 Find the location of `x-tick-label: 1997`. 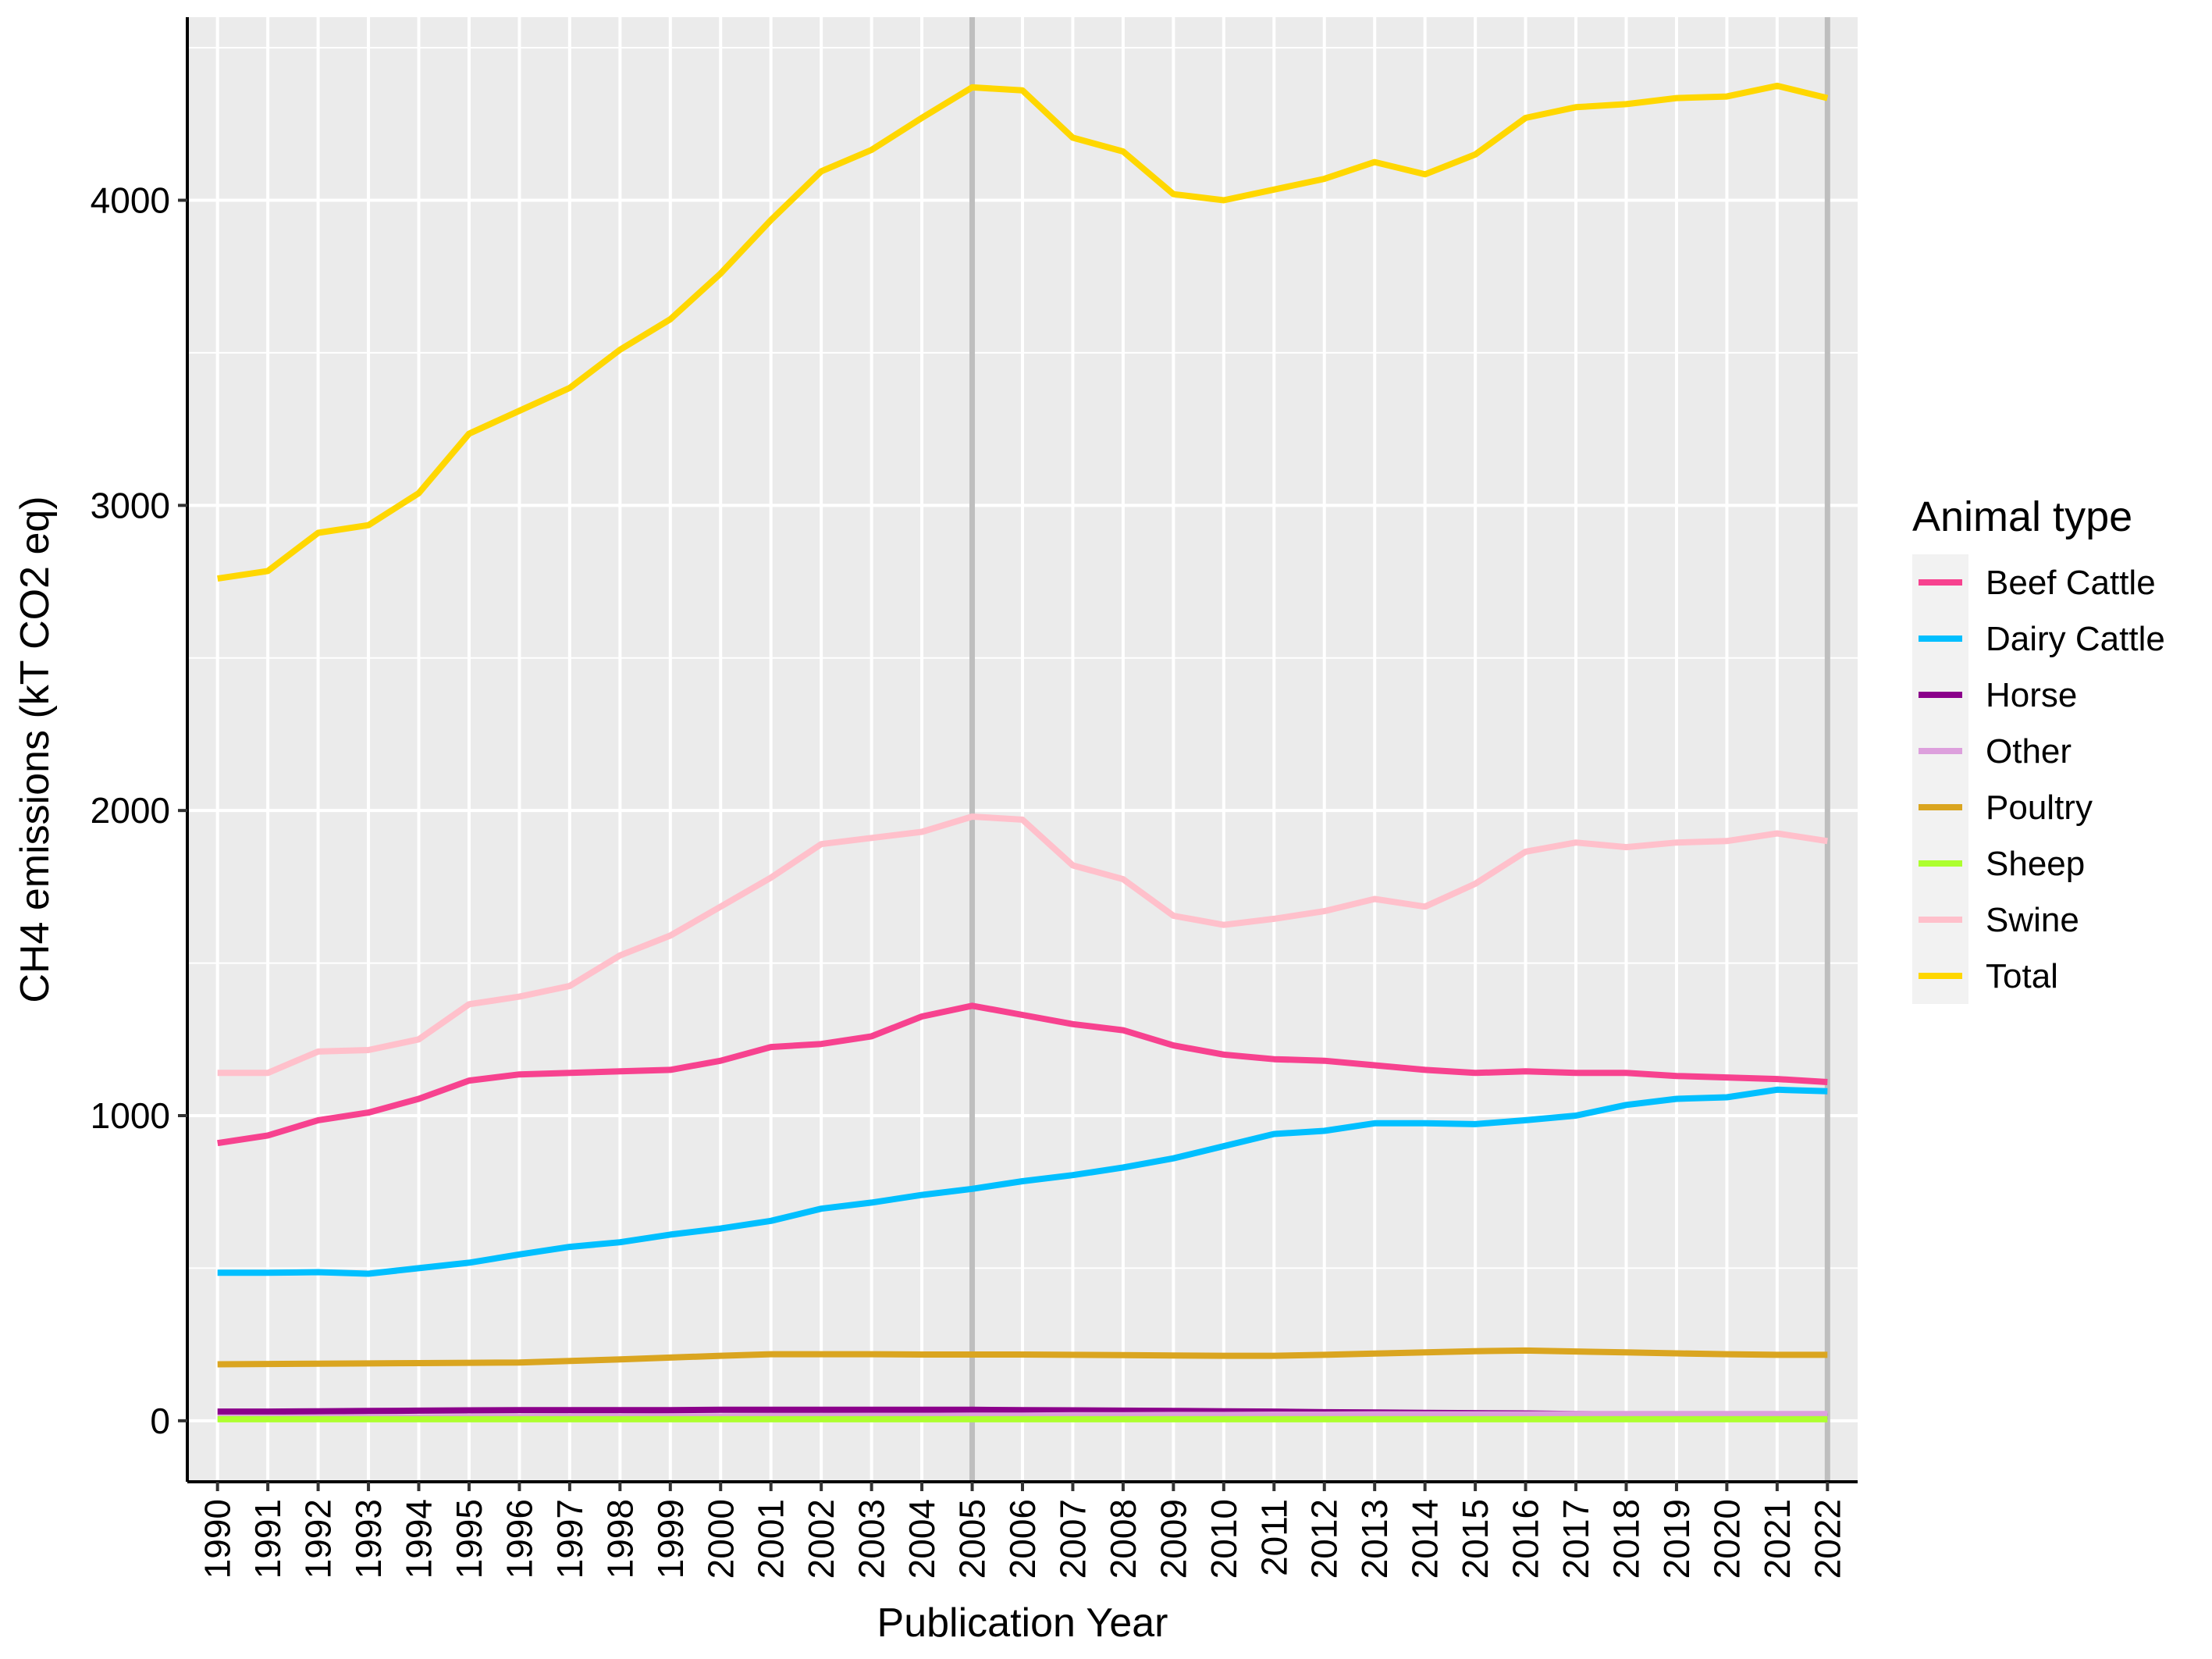

x-tick-label: 1997 is located at coordinates (570, 1539).